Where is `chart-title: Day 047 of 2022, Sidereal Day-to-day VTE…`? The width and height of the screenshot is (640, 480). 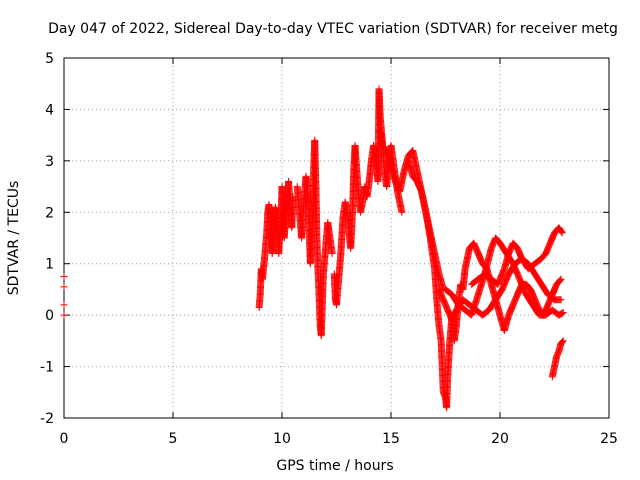
chart-title: Day 047 of 2022, Sidereal Day-to-day VTE… is located at coordinates (333, 29).